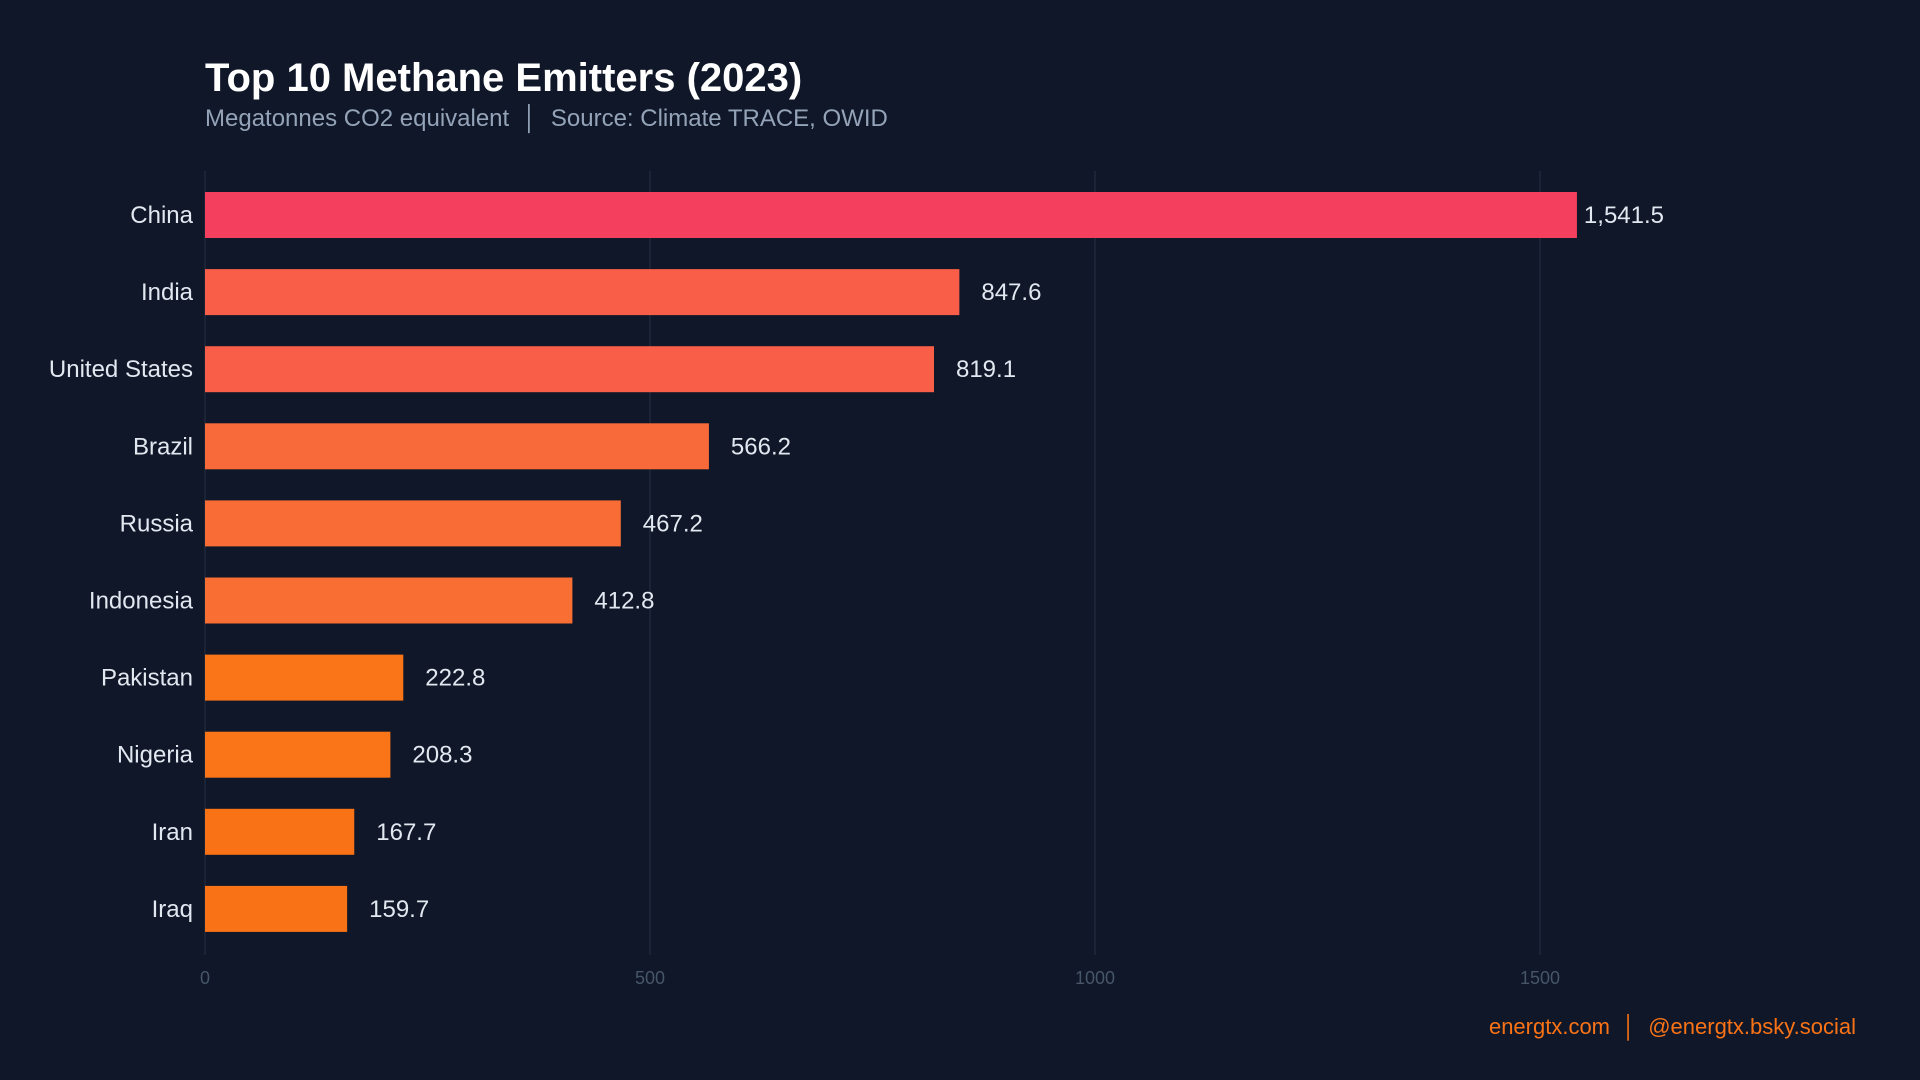 This screenshot has width=1920, height=1080. What do you see at coordinates (442, 755) in the screenshot?
I see `data-label: 208.3` at bounding box center [442, 755].